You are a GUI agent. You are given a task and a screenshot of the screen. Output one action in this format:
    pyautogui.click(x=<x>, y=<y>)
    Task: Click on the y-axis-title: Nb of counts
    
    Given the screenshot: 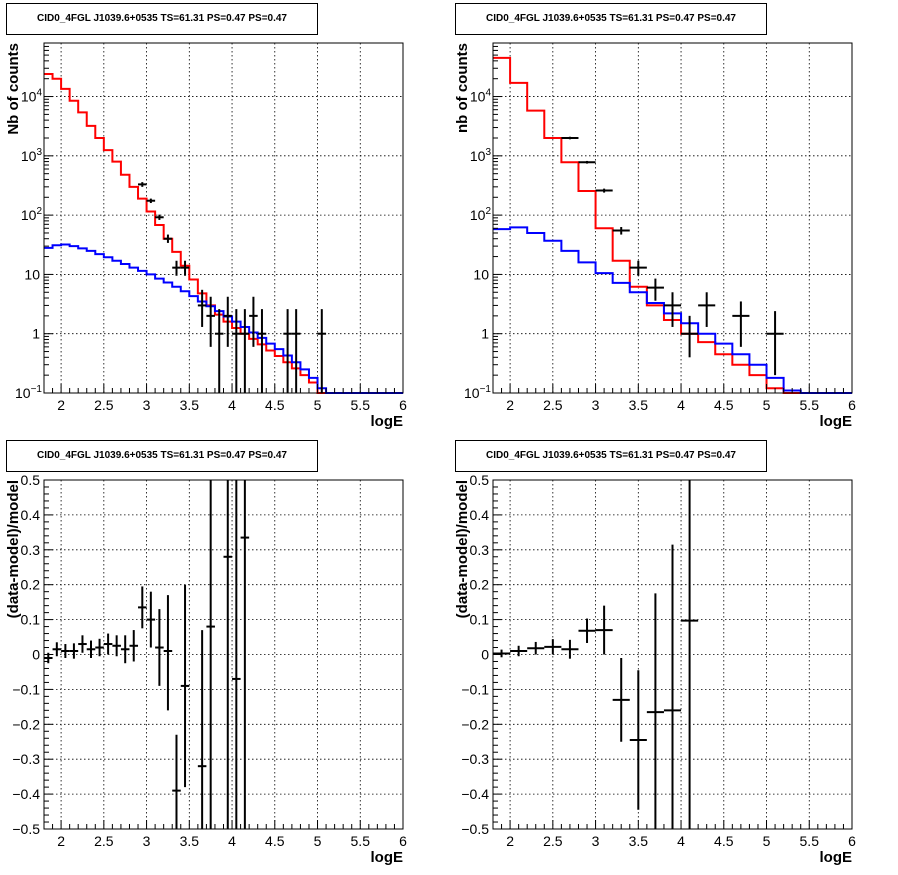 What is the action you would take?
    pyautogui.click(x=13, y=89)
    